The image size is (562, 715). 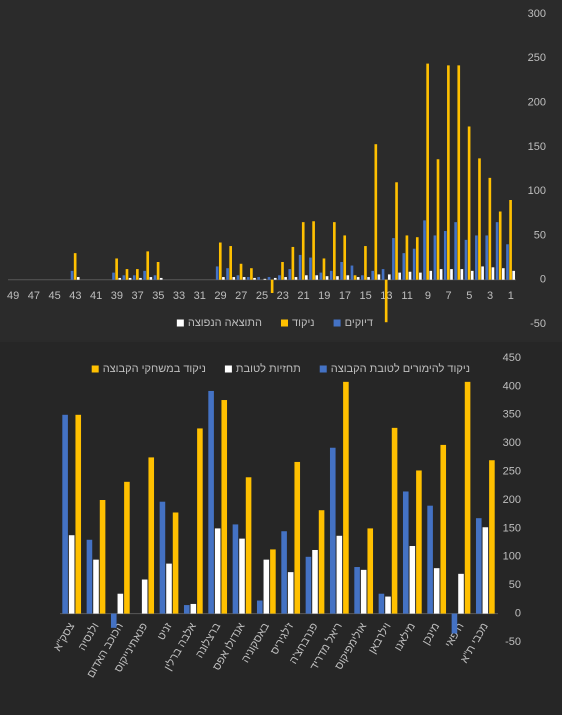 What do you see at coordinates (34, 296) in the screenshot?
I see `x-tick-label: 47` at bounding box center [34, 296].